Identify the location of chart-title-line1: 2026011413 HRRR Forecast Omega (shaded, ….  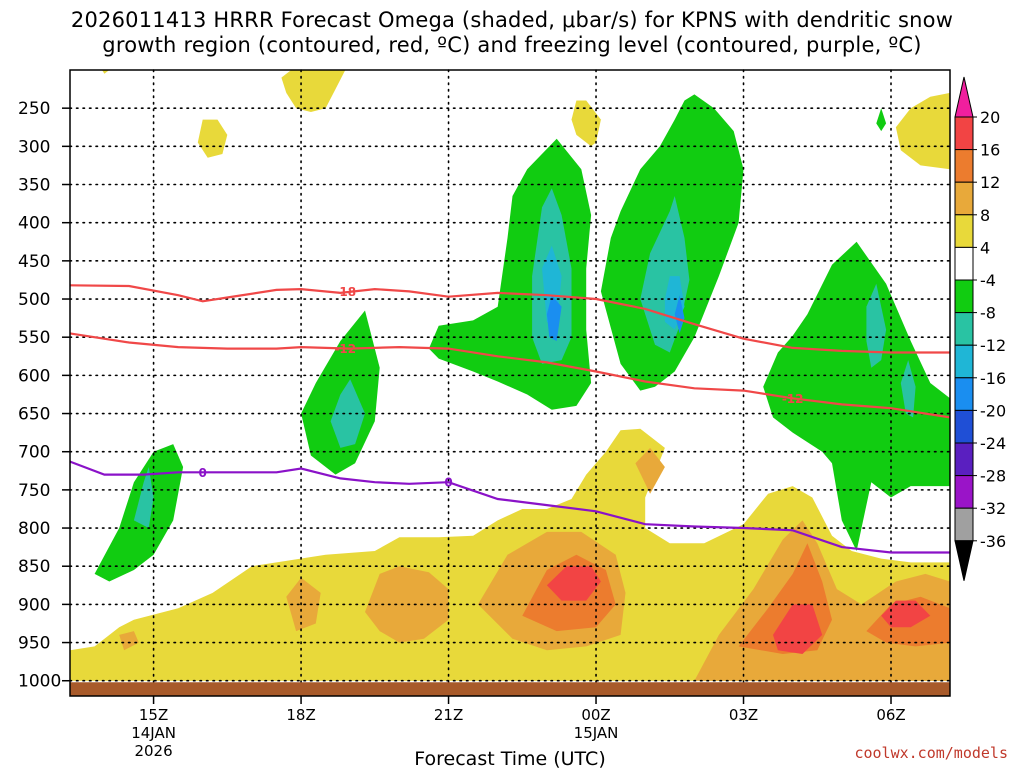
(512, 20).